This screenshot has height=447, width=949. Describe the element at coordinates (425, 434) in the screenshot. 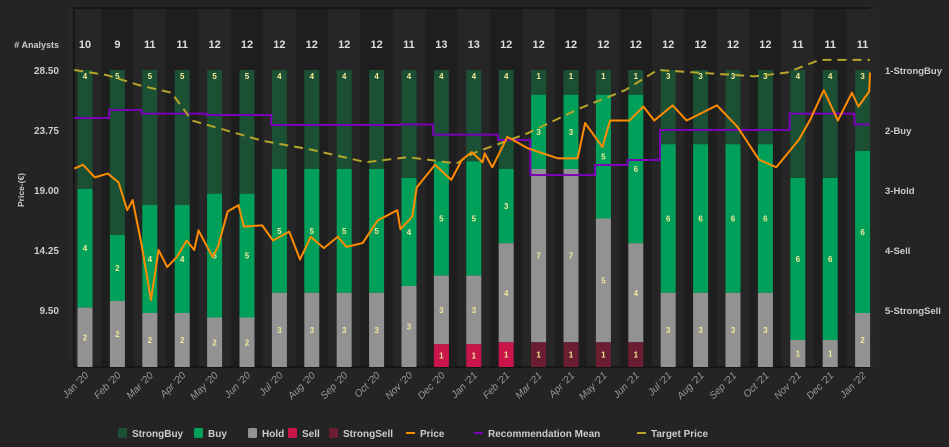

I see `legend-item-price: Price` at that location.